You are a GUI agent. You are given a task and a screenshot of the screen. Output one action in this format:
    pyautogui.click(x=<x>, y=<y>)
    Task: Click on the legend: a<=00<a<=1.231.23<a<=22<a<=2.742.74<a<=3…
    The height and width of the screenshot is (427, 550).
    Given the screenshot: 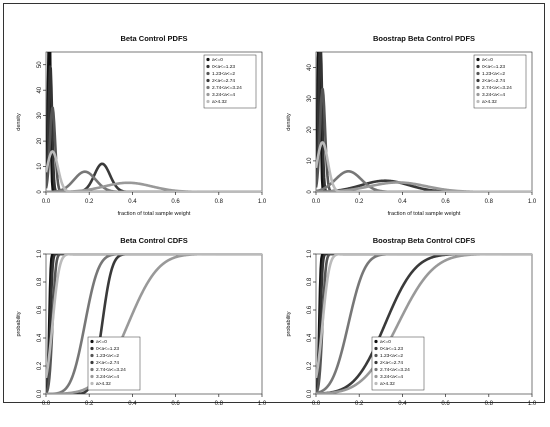 What is the action you would take?
    pyautogui.click(x=398, y=363)
    